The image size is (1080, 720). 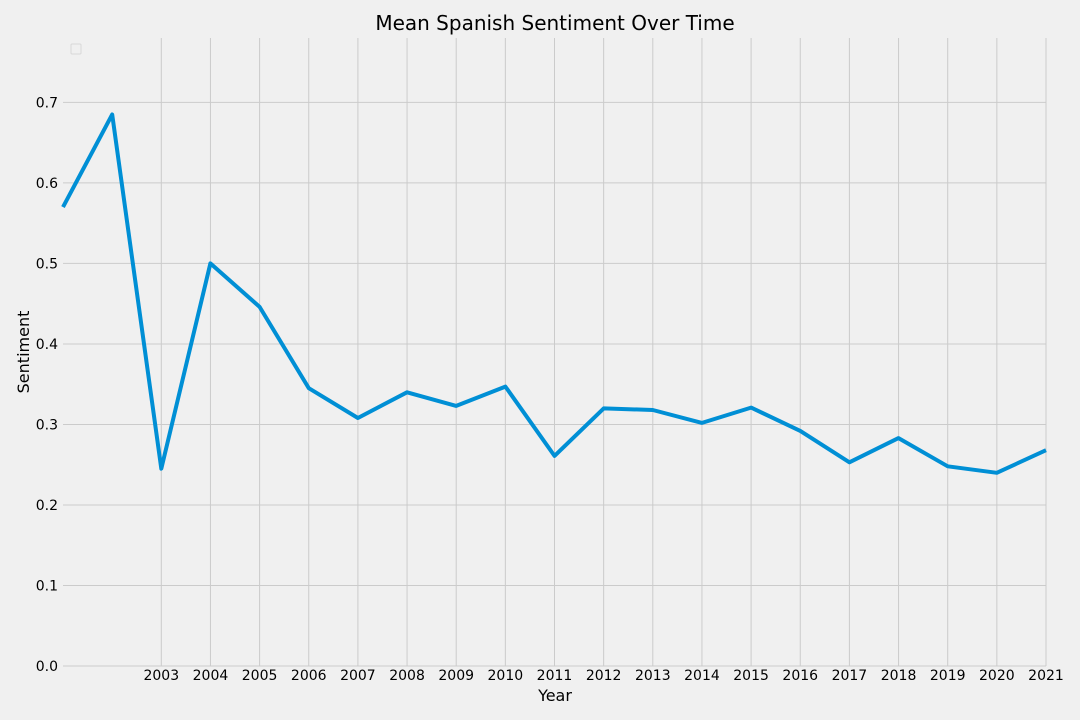 I want to click on y-tick-label: 0.5, so click(x=47, y=264).